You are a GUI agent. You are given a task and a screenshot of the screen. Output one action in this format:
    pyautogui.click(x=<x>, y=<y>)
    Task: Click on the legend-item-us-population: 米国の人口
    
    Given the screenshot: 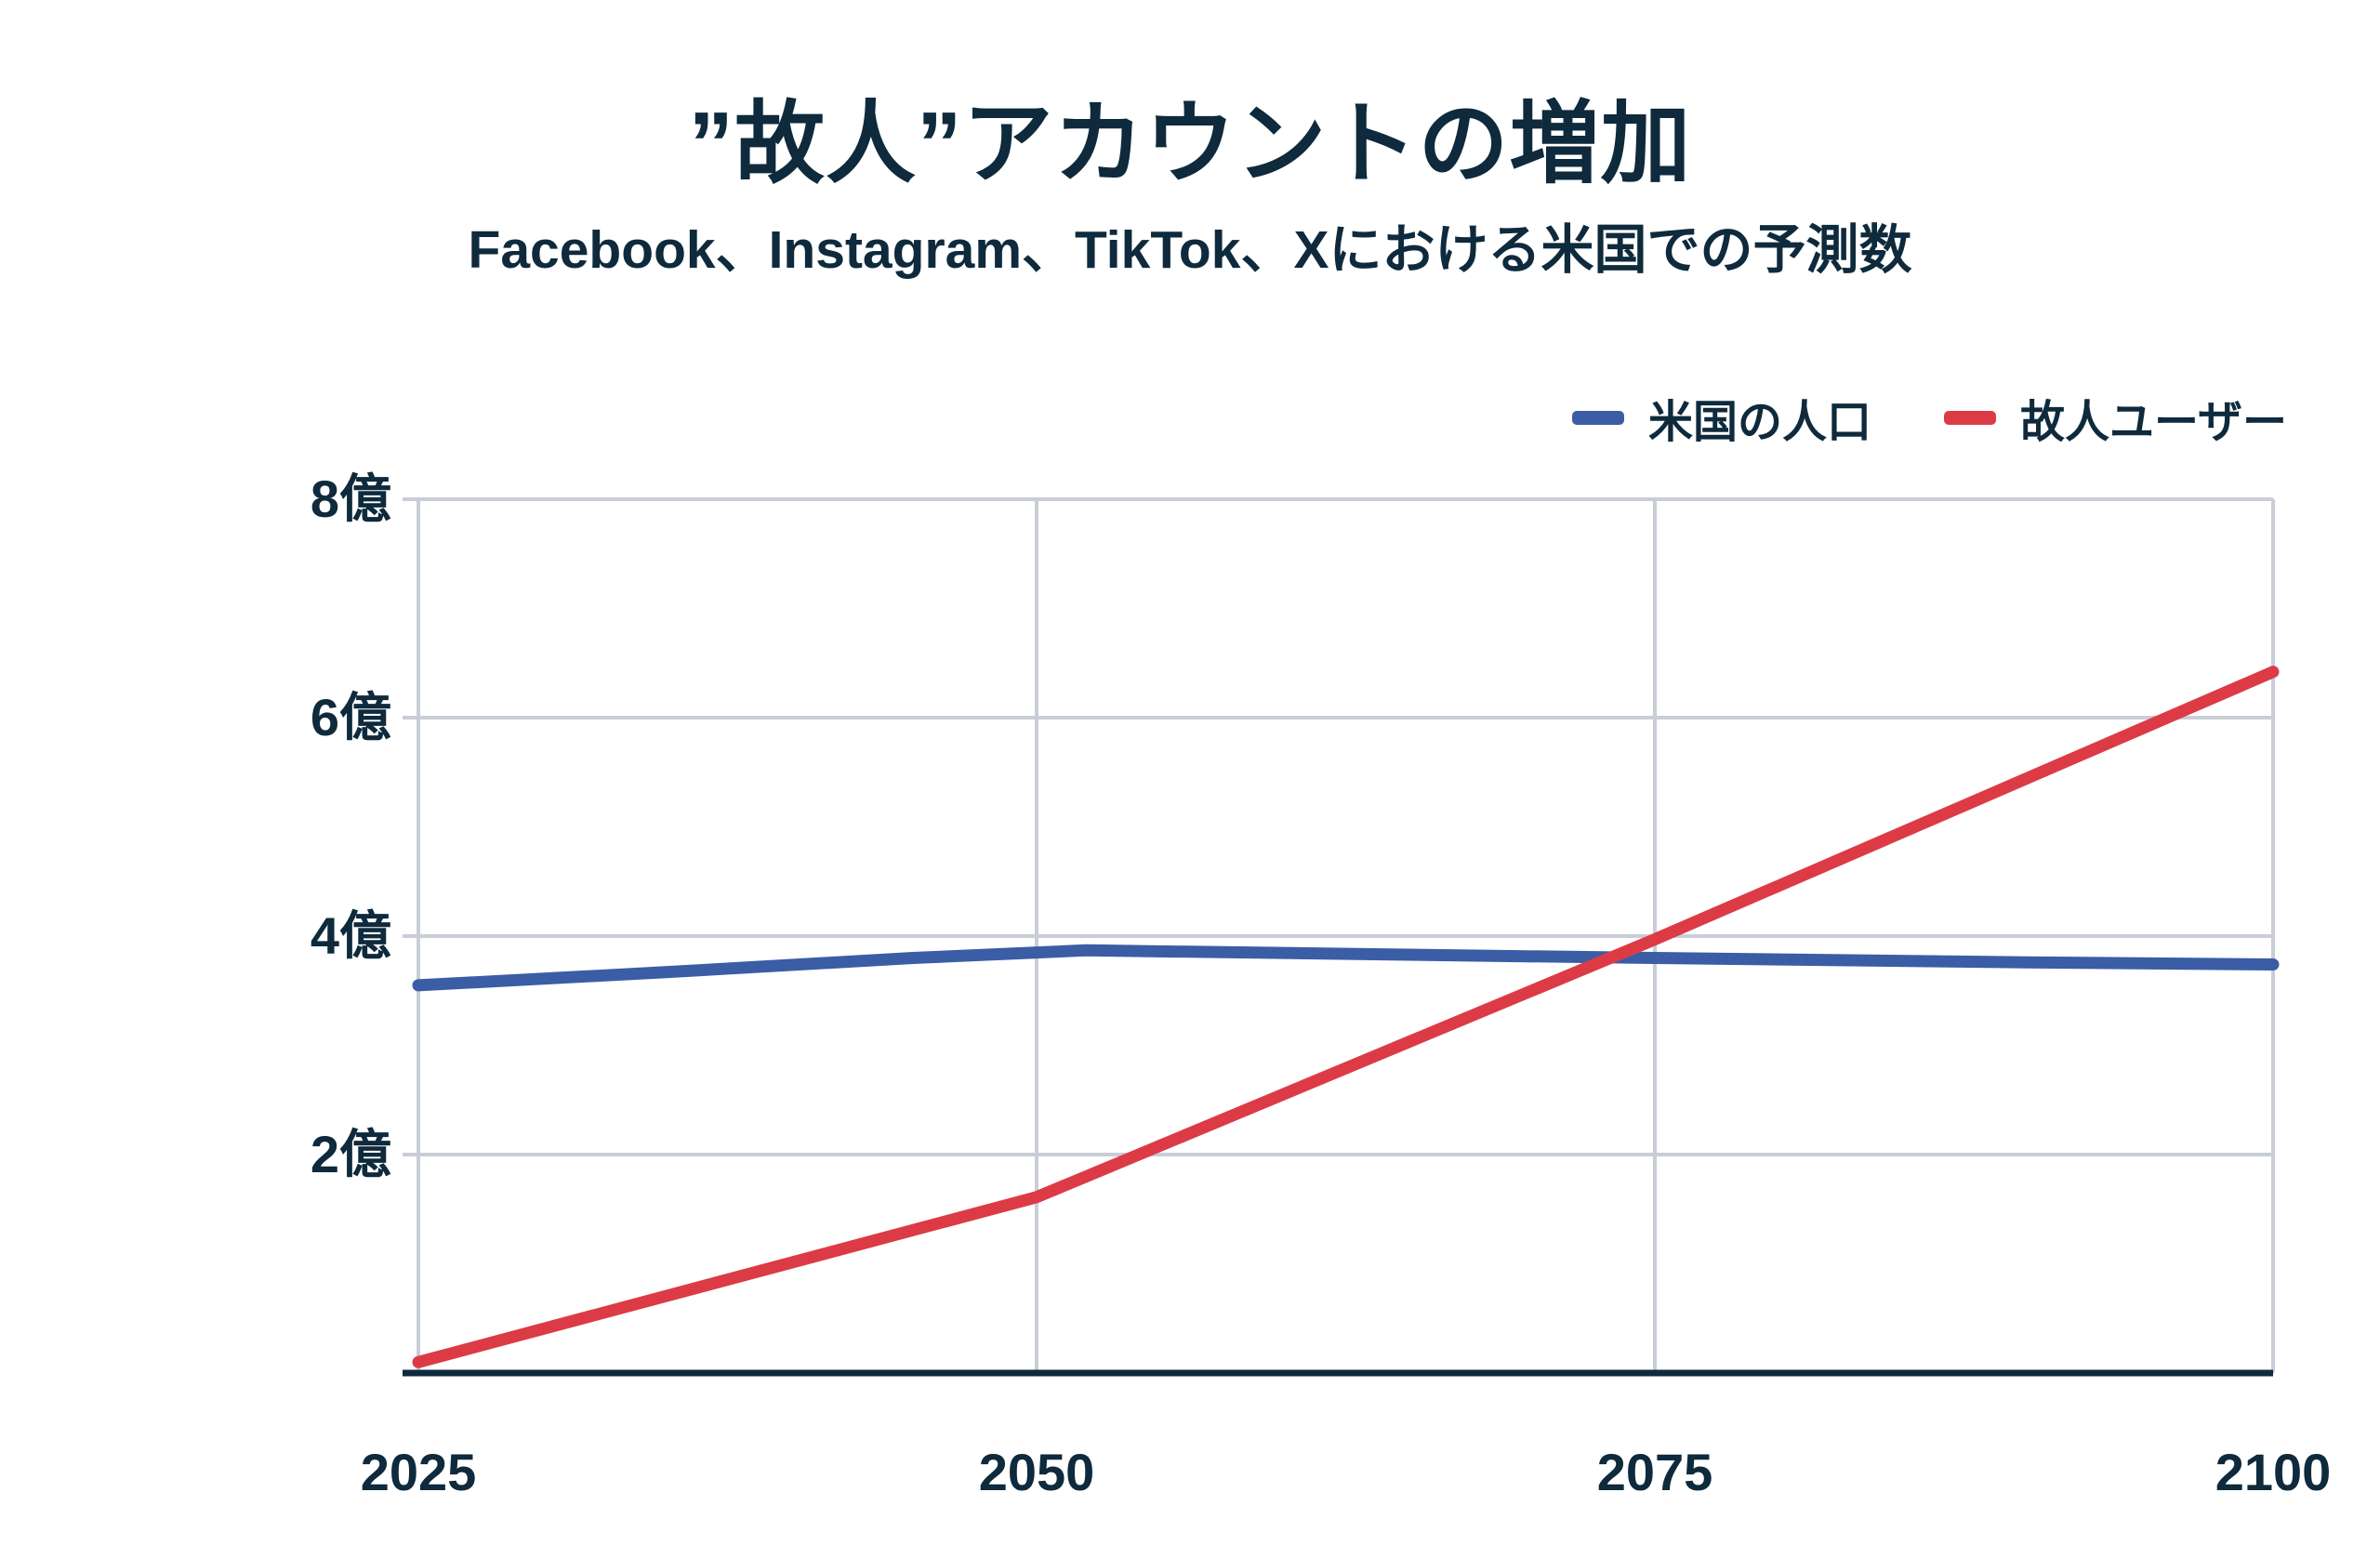 What is the action you would take?
    pyautogui.click(x=1721, y=418)
    